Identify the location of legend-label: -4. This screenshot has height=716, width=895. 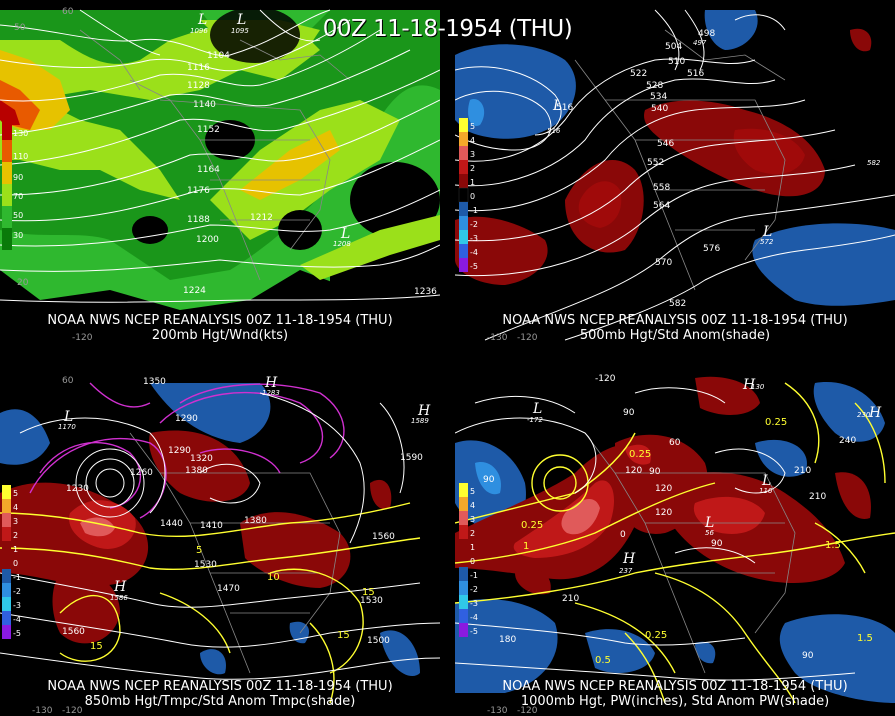
(17, 619).